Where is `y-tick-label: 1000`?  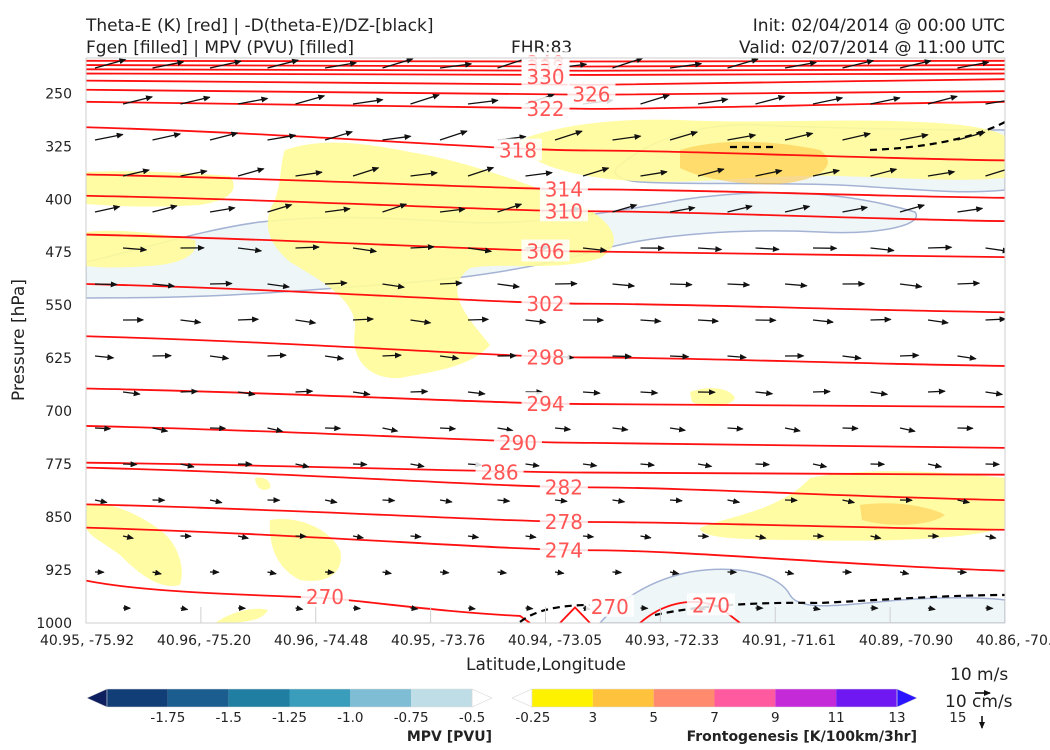 y-tick-label: 1000 is located at coordinates (54, 624).